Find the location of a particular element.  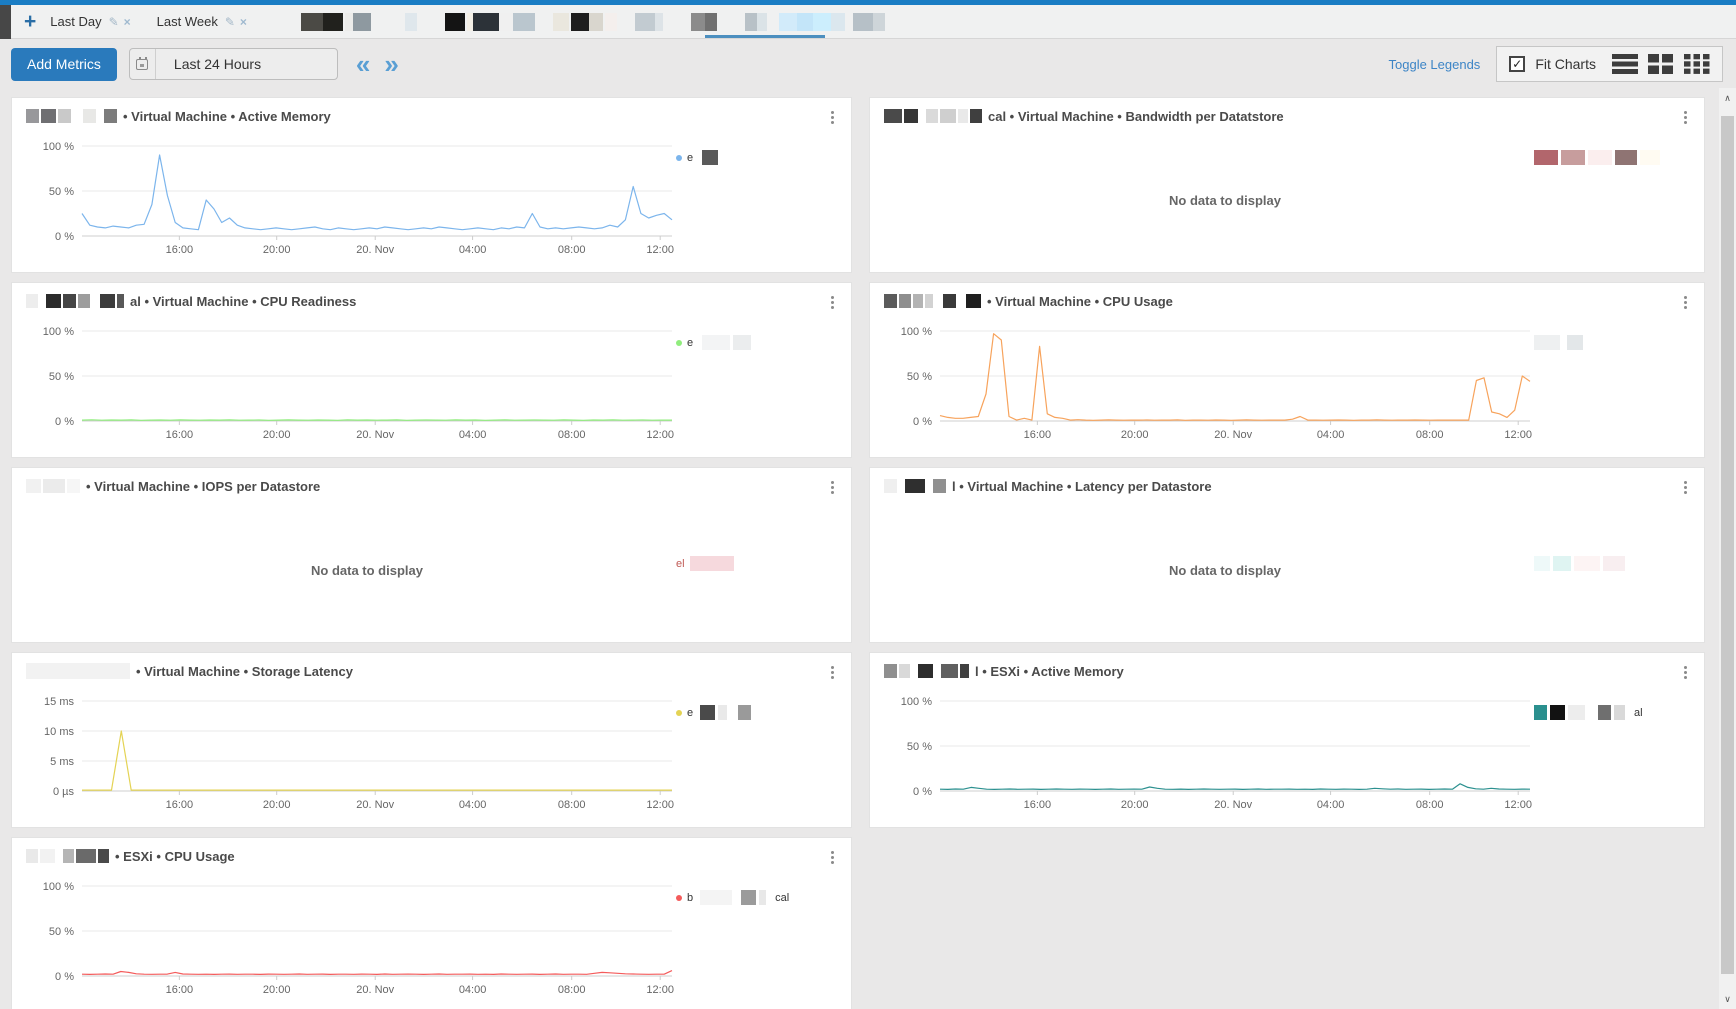

chart-title: • Virtual Machine • Active Memory is located at coordinates (227, 116).